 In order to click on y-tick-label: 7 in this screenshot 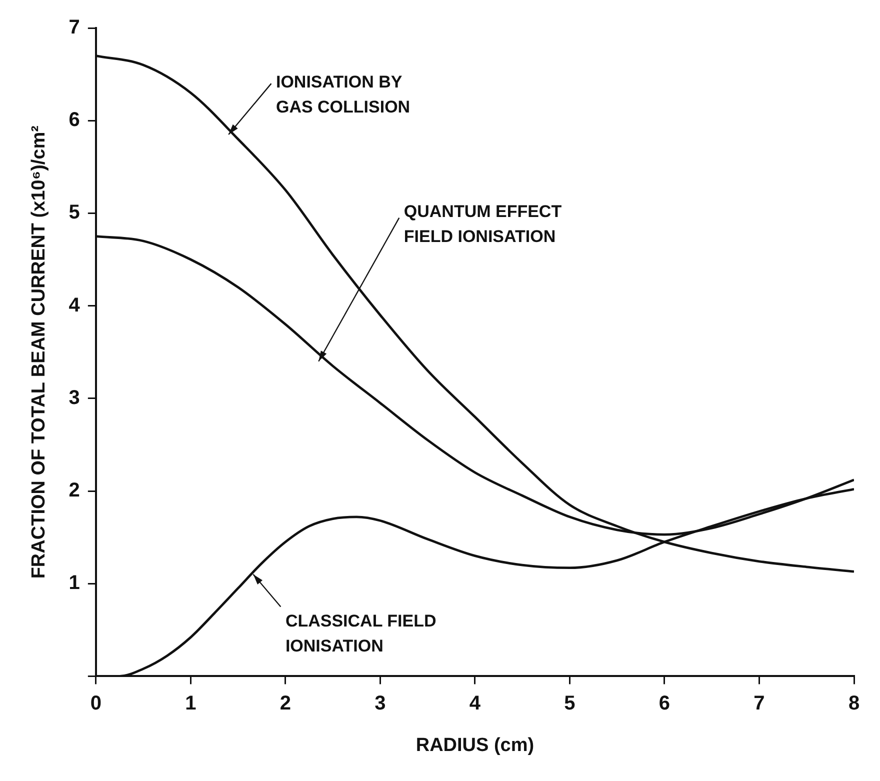, I will do `click(74, 27)`.